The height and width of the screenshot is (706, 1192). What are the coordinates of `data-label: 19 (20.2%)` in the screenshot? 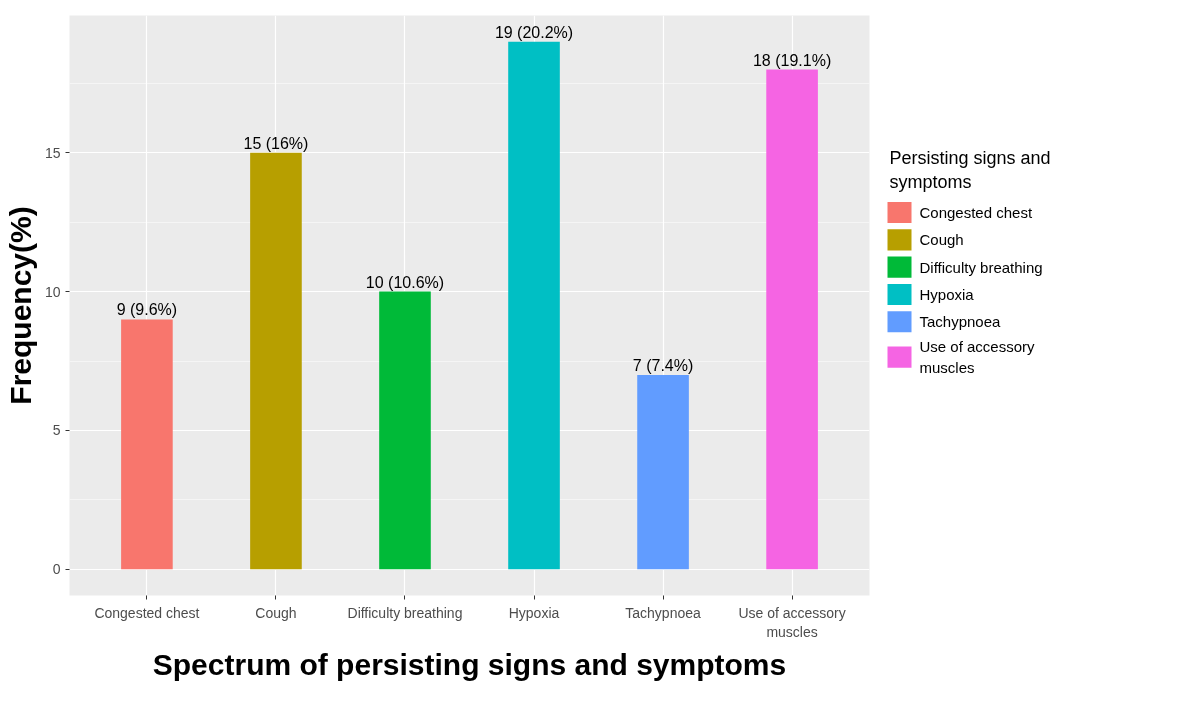 It's located at (534, 32).